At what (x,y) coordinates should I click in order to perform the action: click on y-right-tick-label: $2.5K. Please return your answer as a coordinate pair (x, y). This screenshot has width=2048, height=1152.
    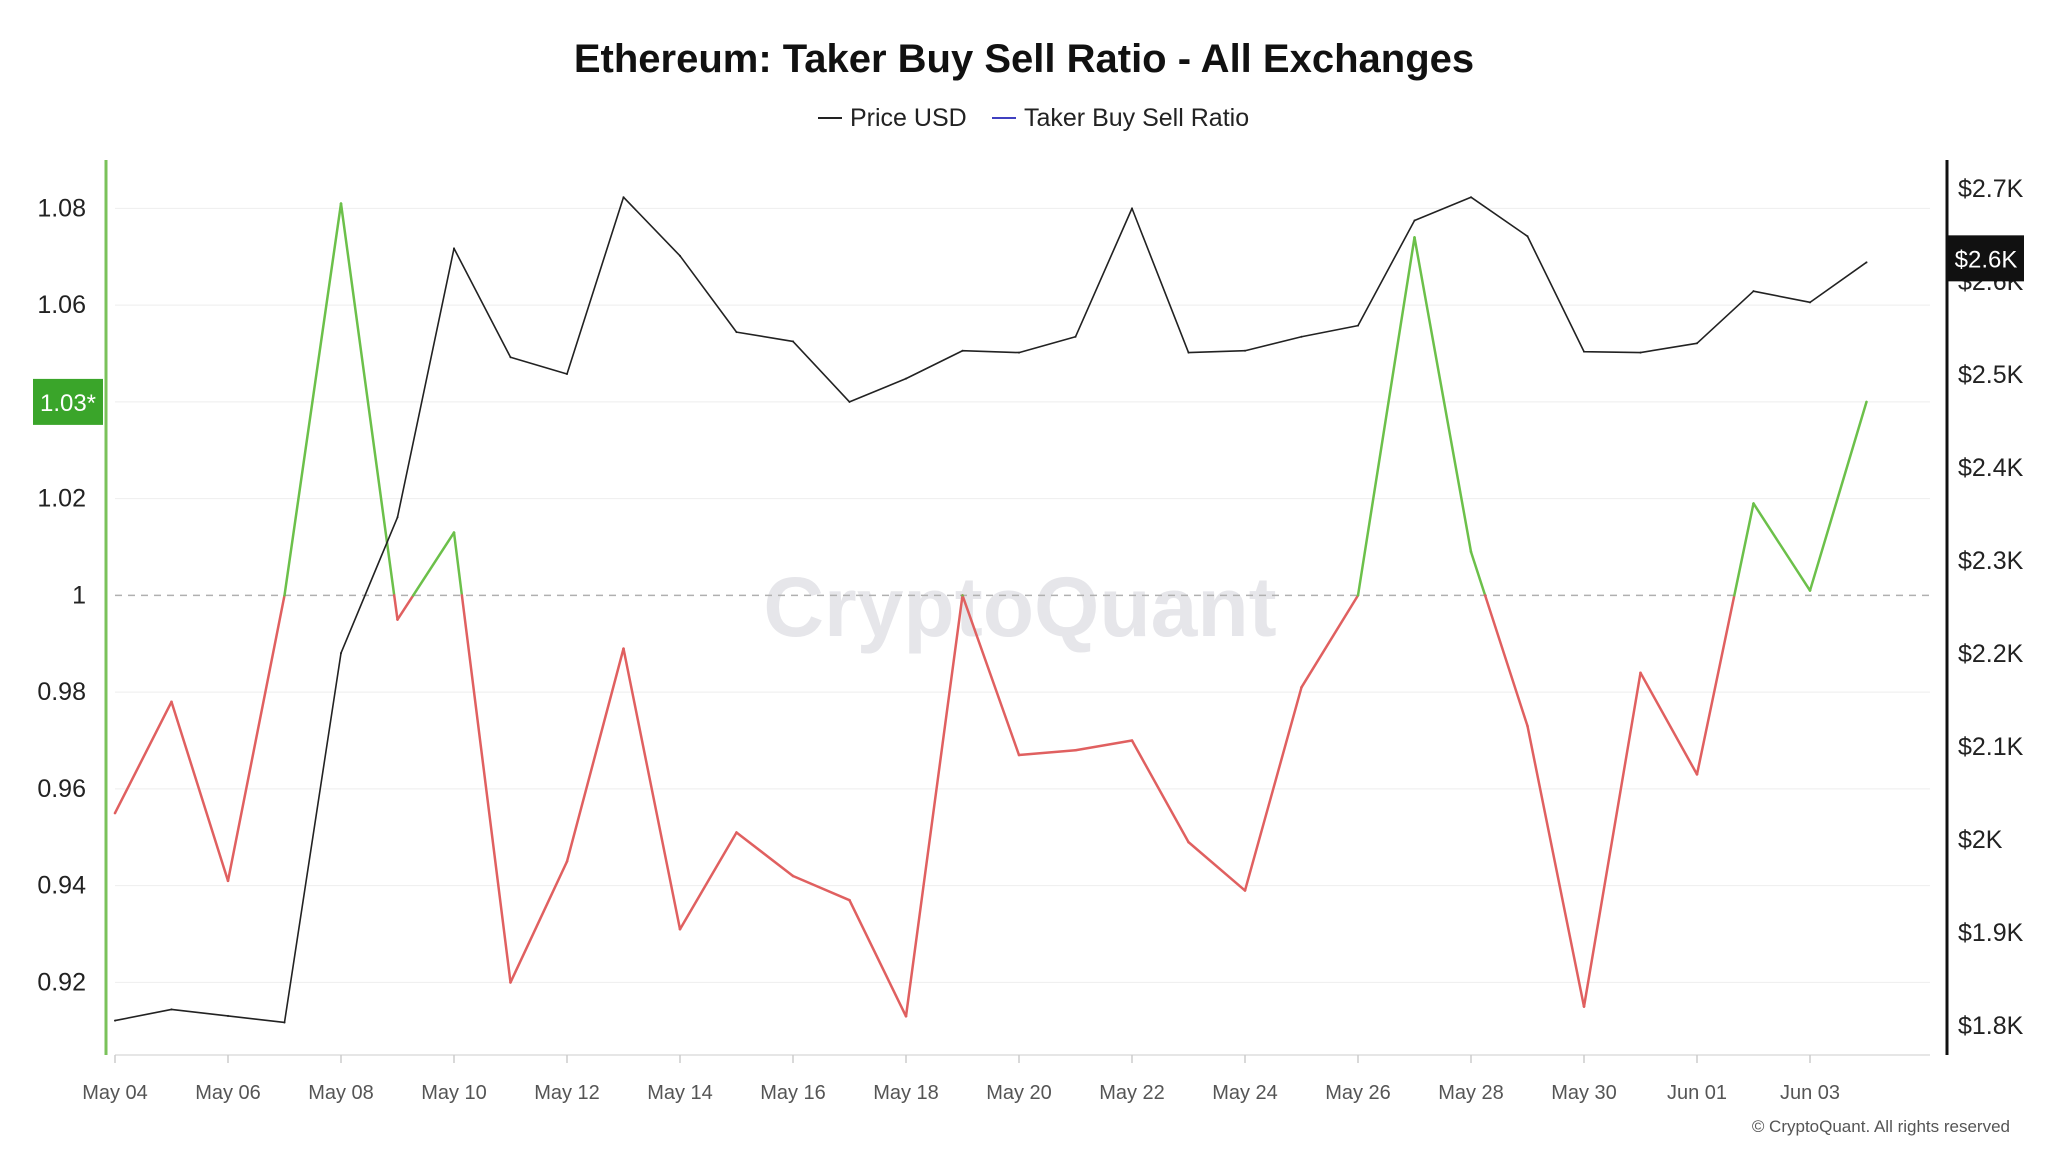
    Looking at the image, I should click on (1991, 375).